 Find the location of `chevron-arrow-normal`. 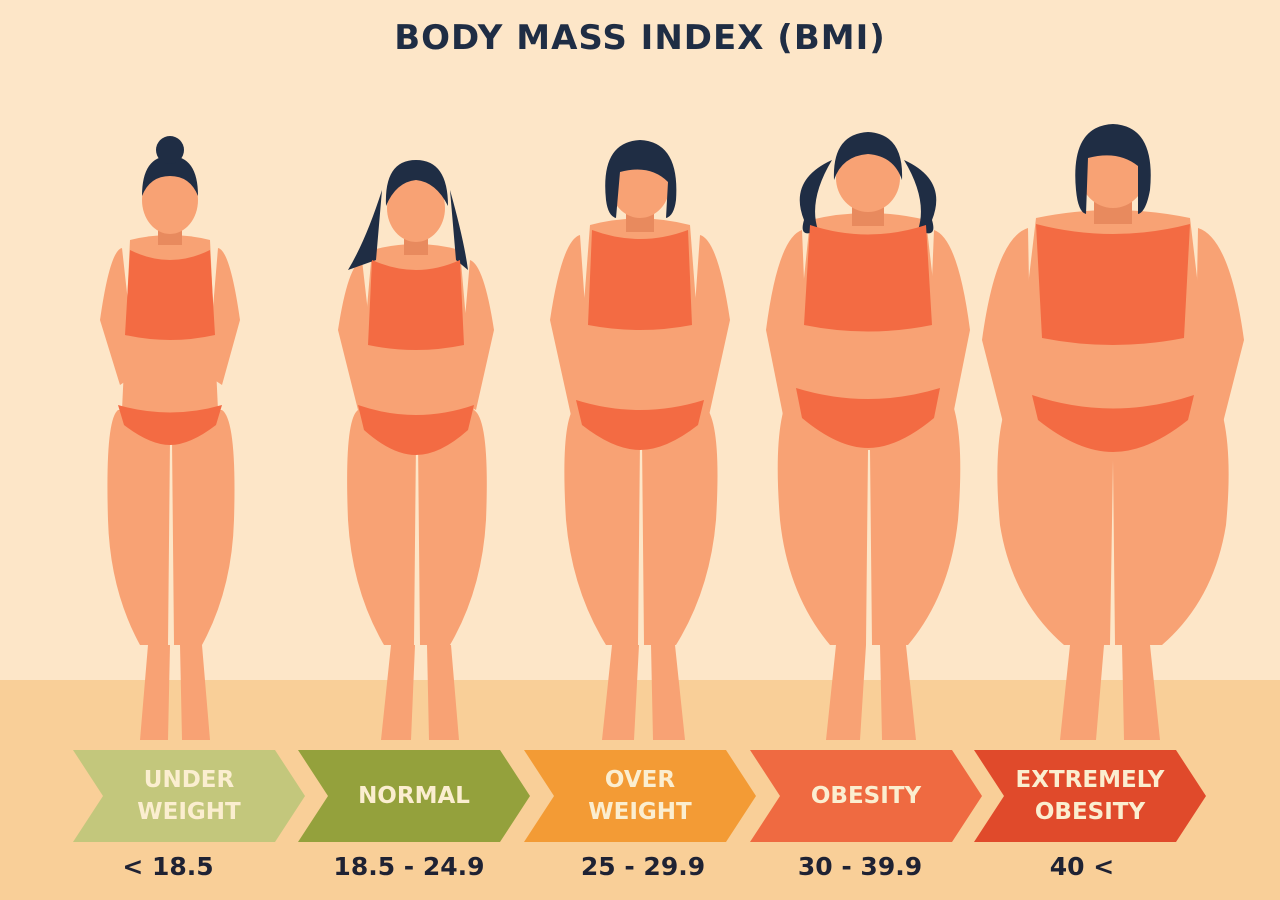

chevron-arrow-normal is located at coordinates (414, 796).